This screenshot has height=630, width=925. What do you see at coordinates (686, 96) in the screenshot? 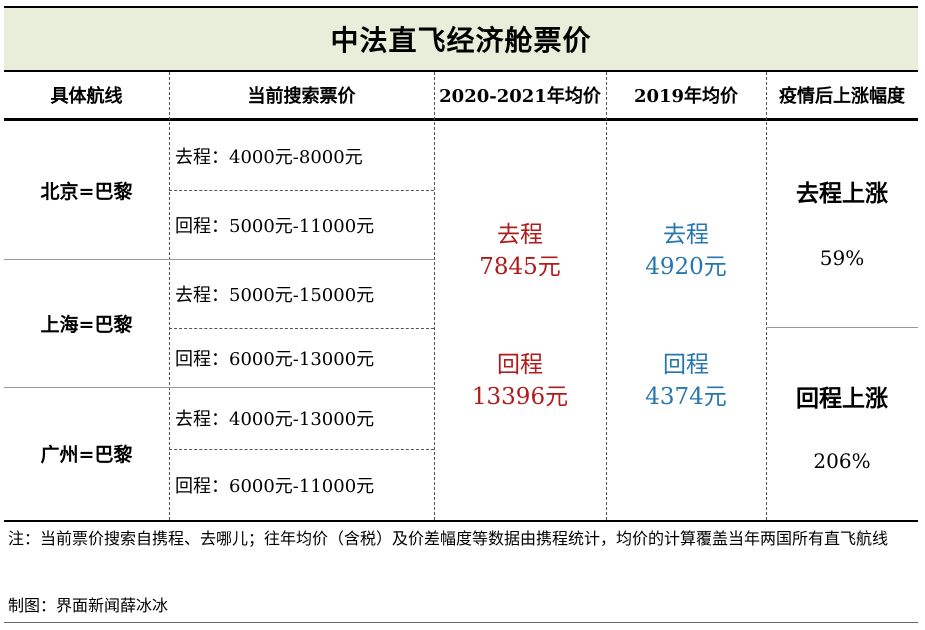
I see `header-avg-2019: 2019年均价` at bounding box center [686, 96].